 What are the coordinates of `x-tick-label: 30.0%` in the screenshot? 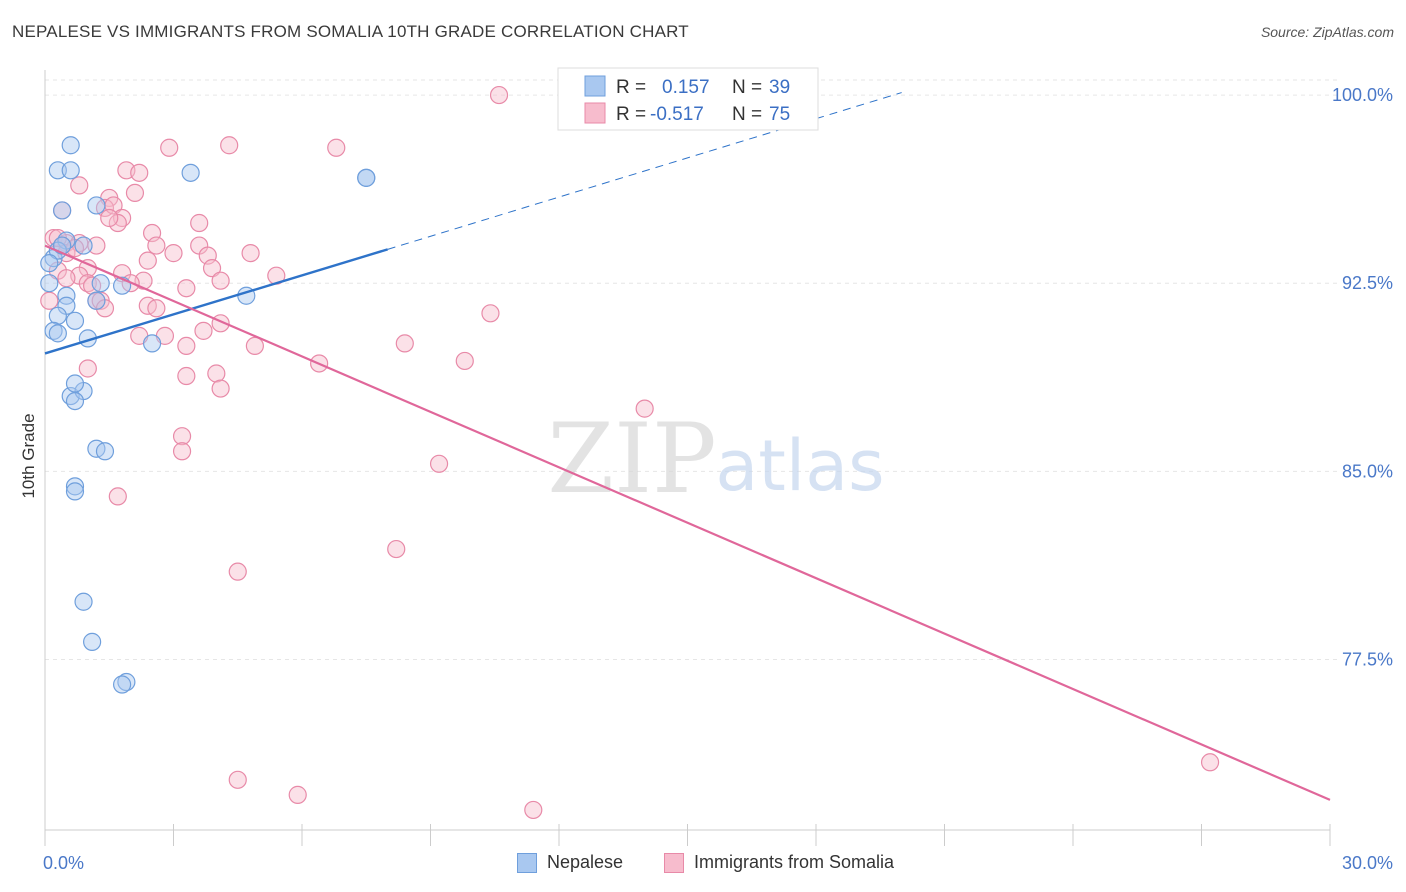 It's located at (1367, 863).